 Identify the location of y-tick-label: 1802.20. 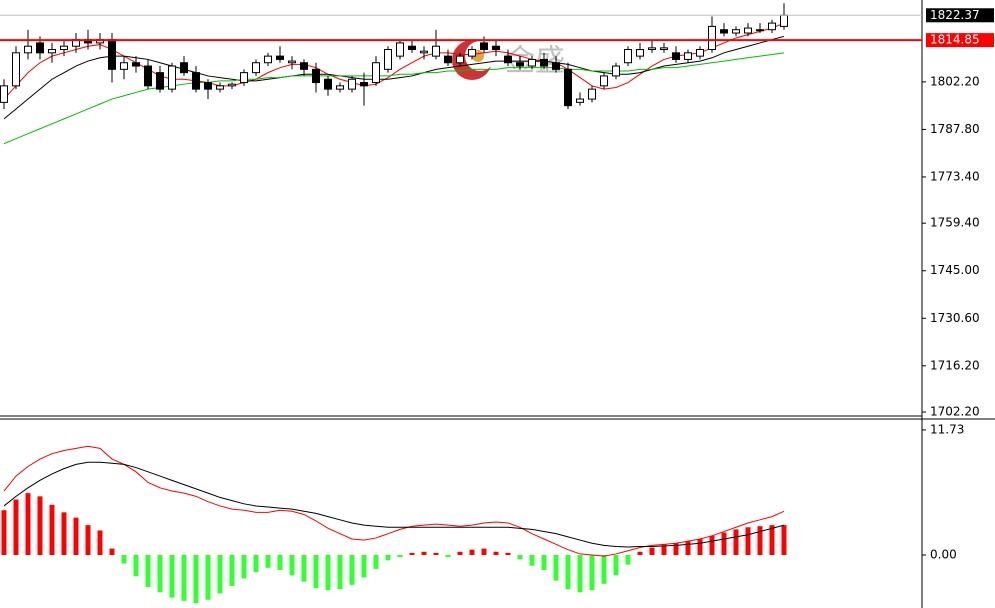
(955, 81).